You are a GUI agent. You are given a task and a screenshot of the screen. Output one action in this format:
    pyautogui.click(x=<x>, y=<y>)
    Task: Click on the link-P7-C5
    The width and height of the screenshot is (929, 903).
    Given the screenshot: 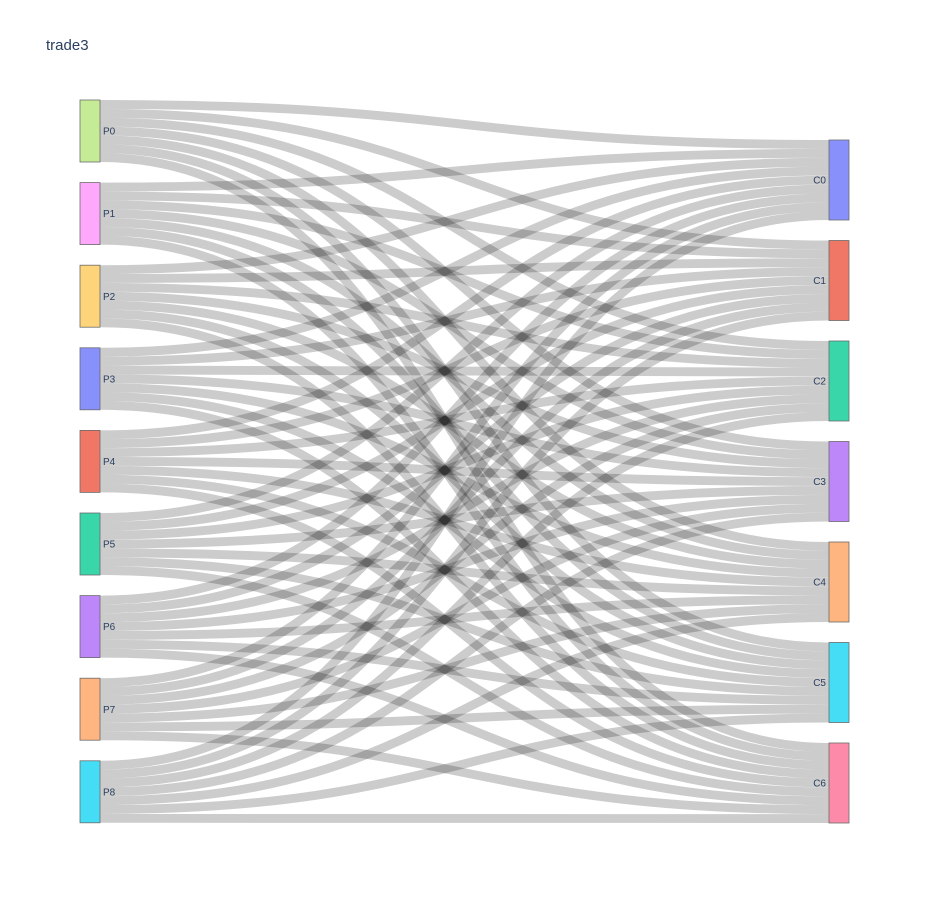 What is the action you would take?
    pyautogui.click(x=464, y=718)
    